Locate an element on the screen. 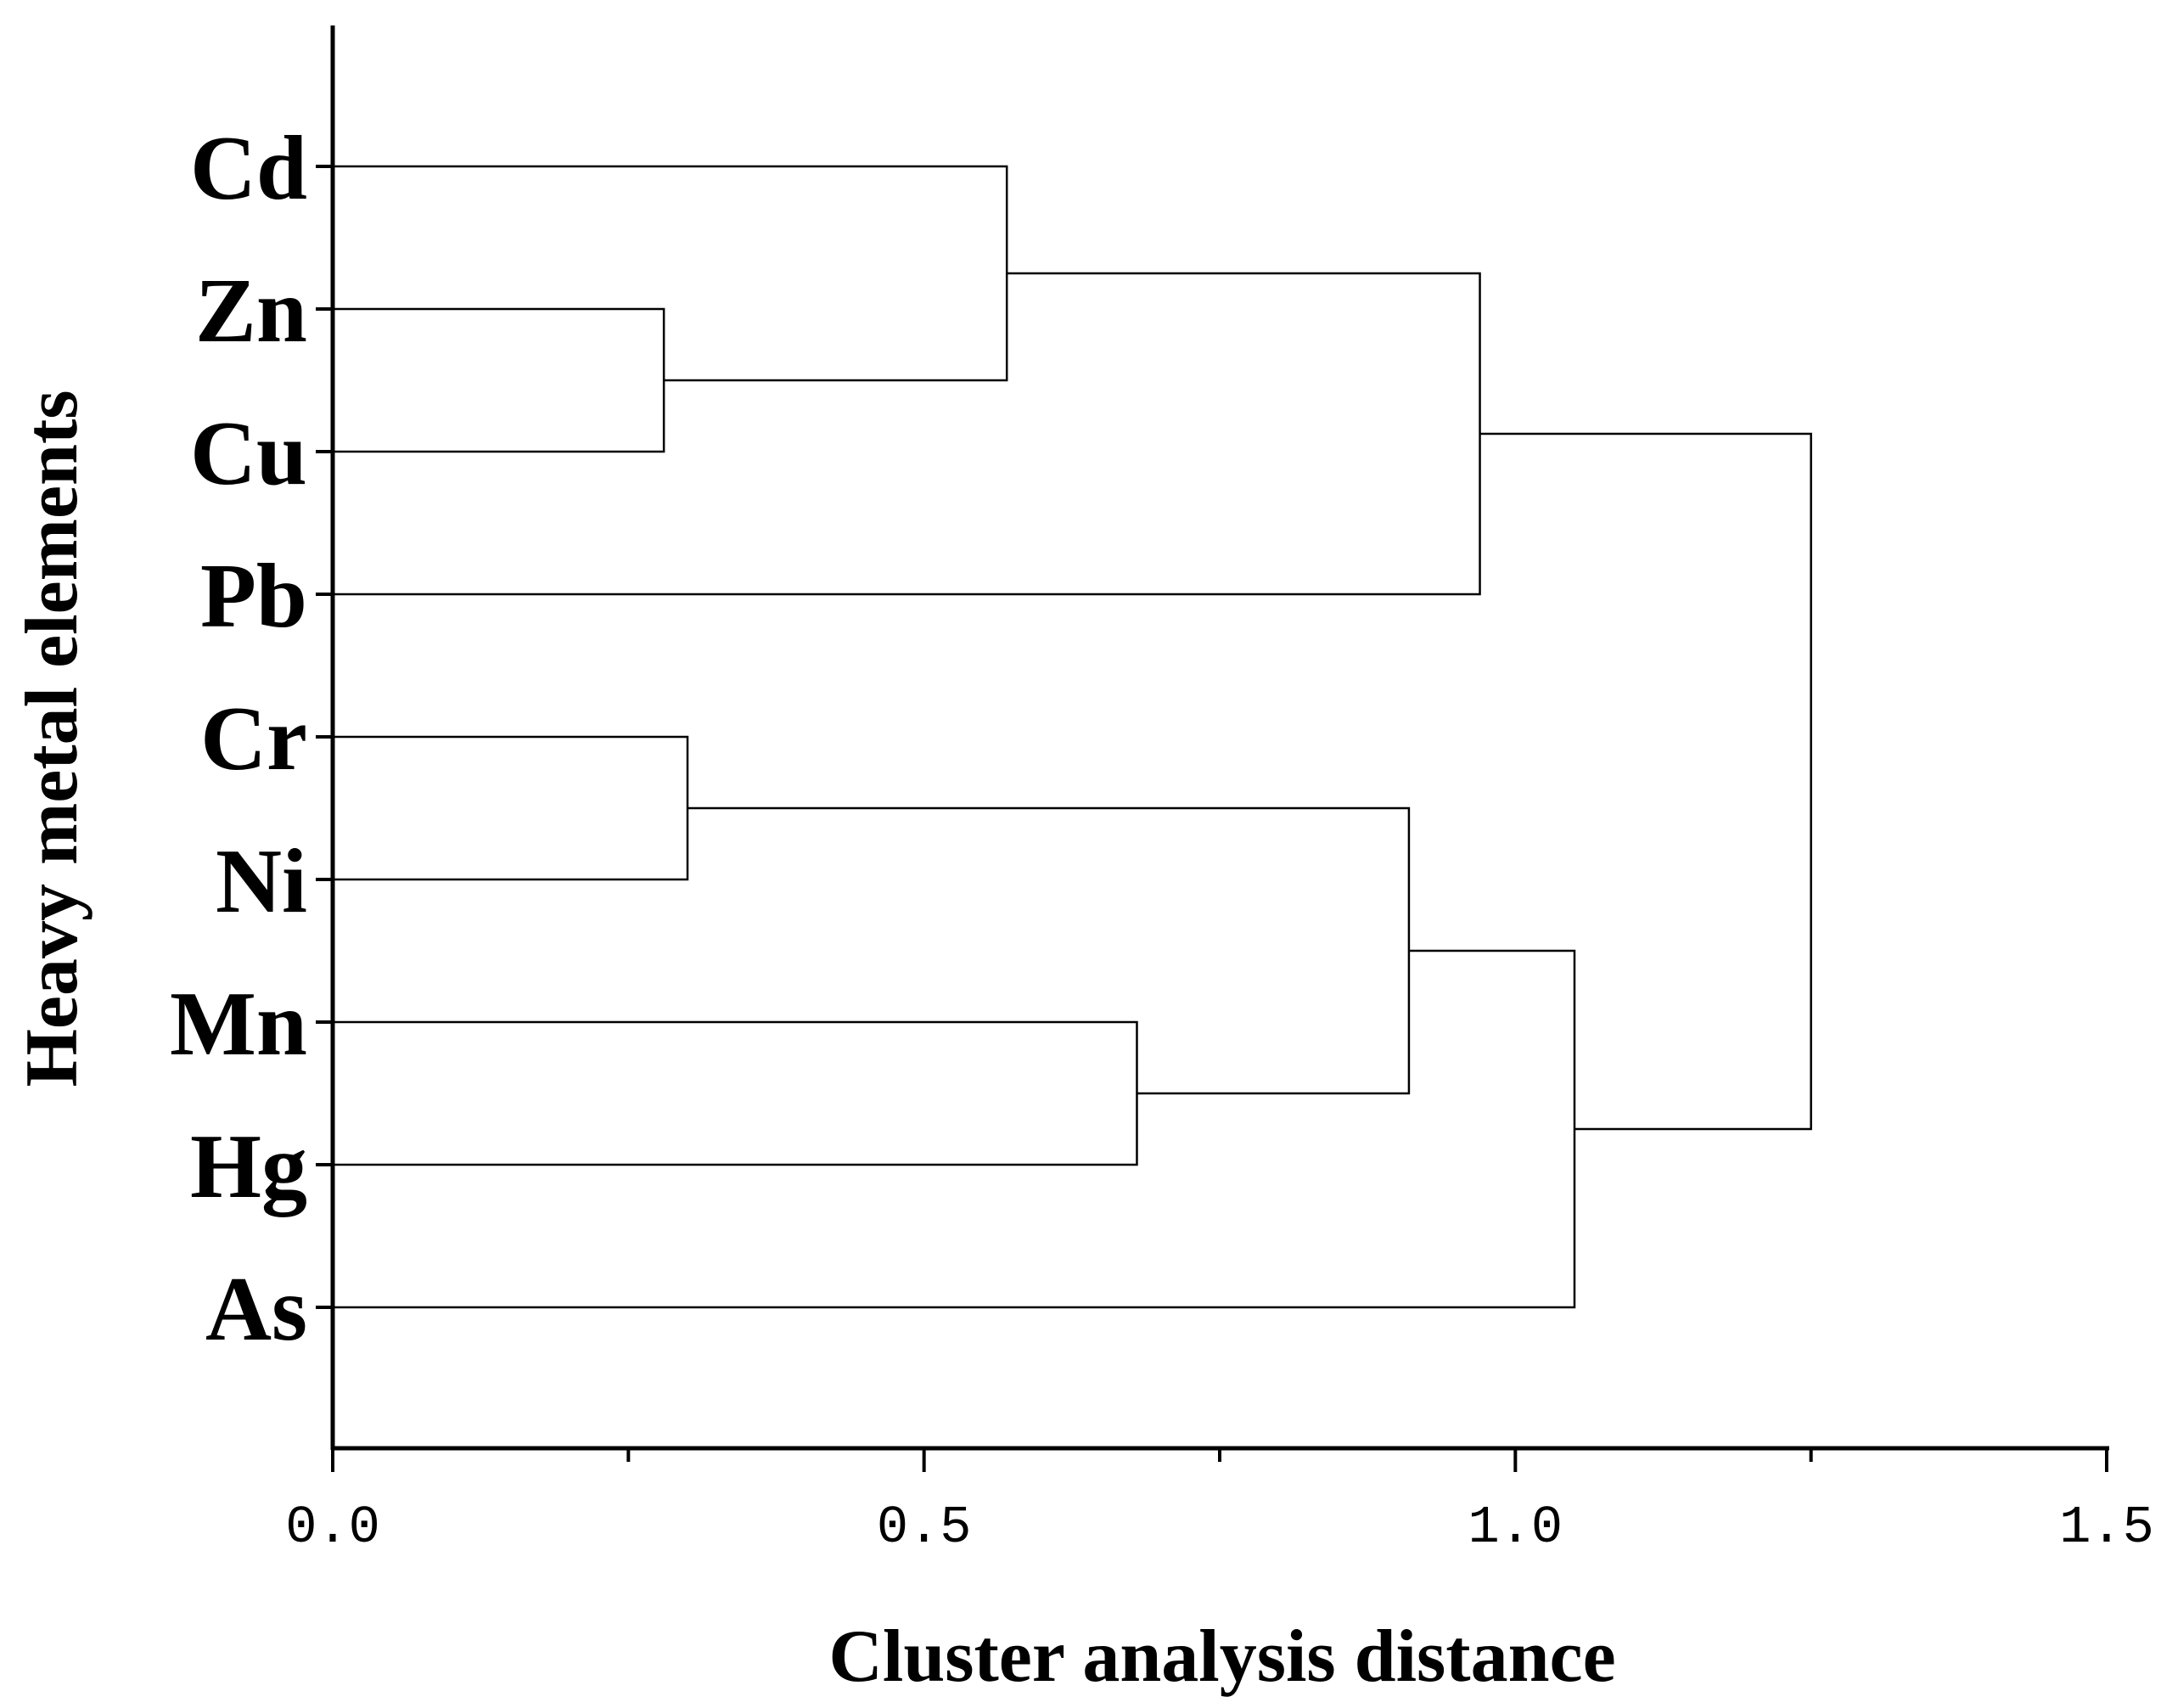 The image size is (2161, 1708). x-axis-ticks: 0.0 0.5 1.0 1.5 is located at coordinates (1219, 1503).